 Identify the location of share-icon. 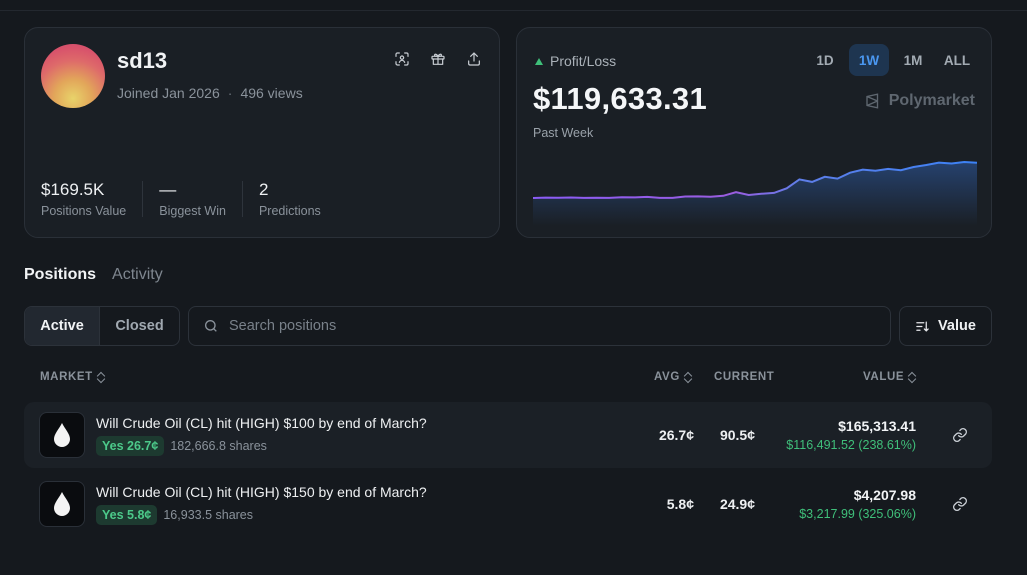
(474, 59).